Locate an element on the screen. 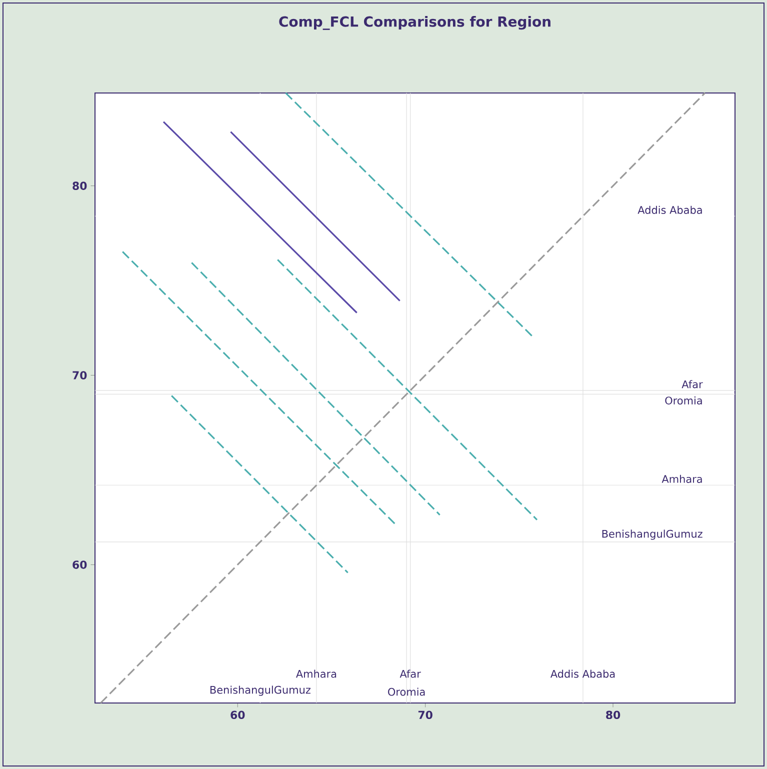 This screenshot has height=769, width=767. y-tick-label: 80 is located at coordinates (79, 186).